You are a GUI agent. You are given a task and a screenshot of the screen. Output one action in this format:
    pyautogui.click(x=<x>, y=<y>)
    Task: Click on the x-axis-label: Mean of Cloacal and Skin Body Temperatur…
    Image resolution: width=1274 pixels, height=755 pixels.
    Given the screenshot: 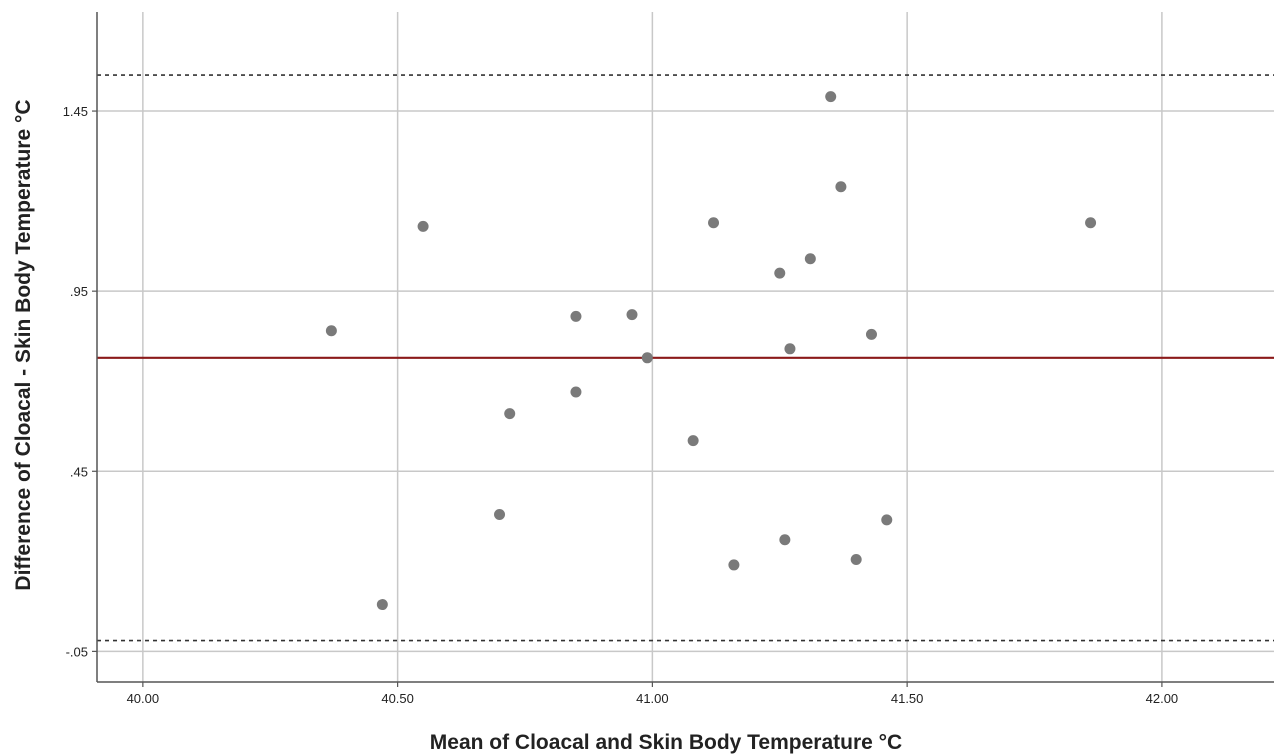 What is the action you would take?
    pyautogui.click(x=666, y=742)
    